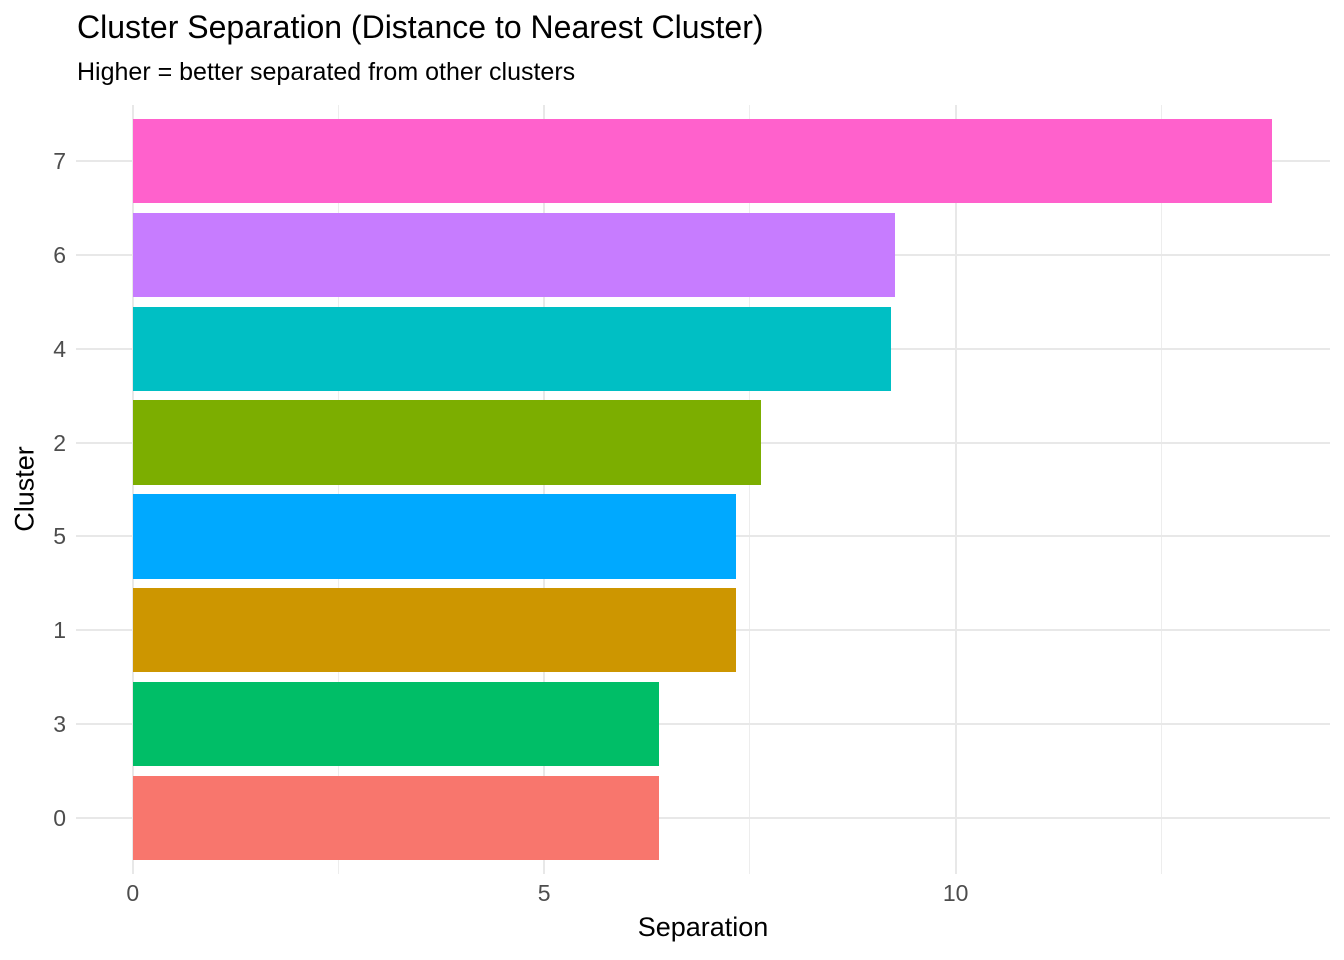 The height and width of the screenshot is (960, 1344). Describe the element at coordinates (544, 893) in the screenshot. I see `x-tick-label: 5` at that location.